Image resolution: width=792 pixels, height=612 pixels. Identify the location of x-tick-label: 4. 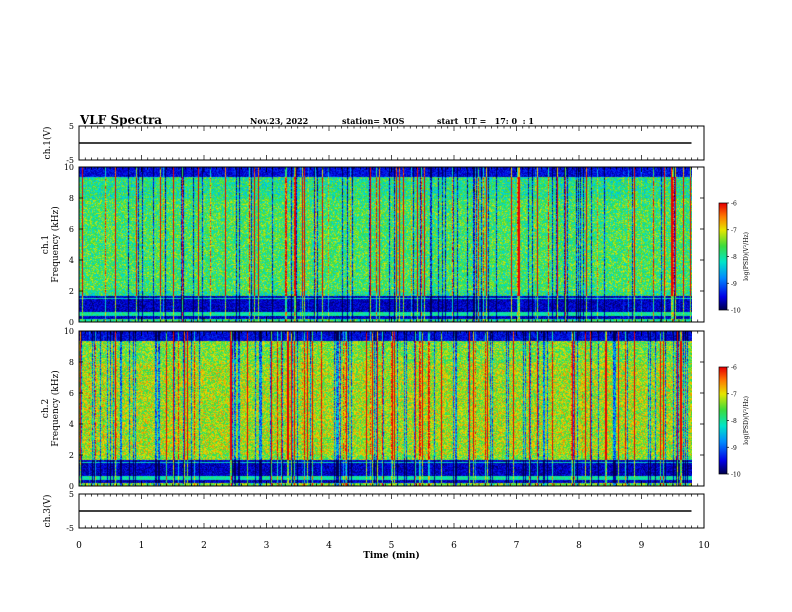
(329, 546).